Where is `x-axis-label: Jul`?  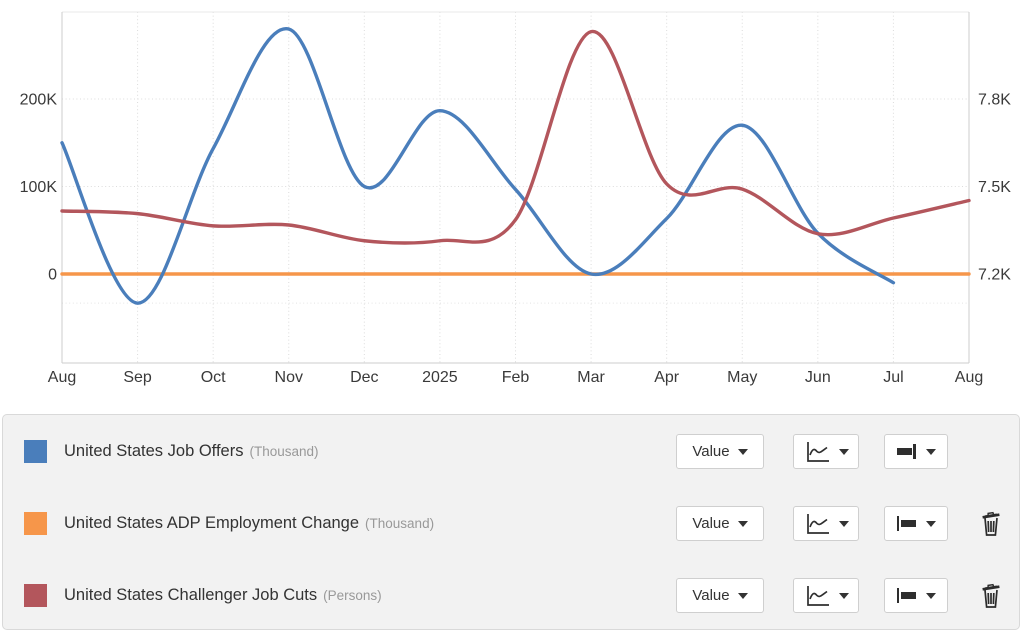
x-axis-label: Jul is located at coordinates (893, 377).